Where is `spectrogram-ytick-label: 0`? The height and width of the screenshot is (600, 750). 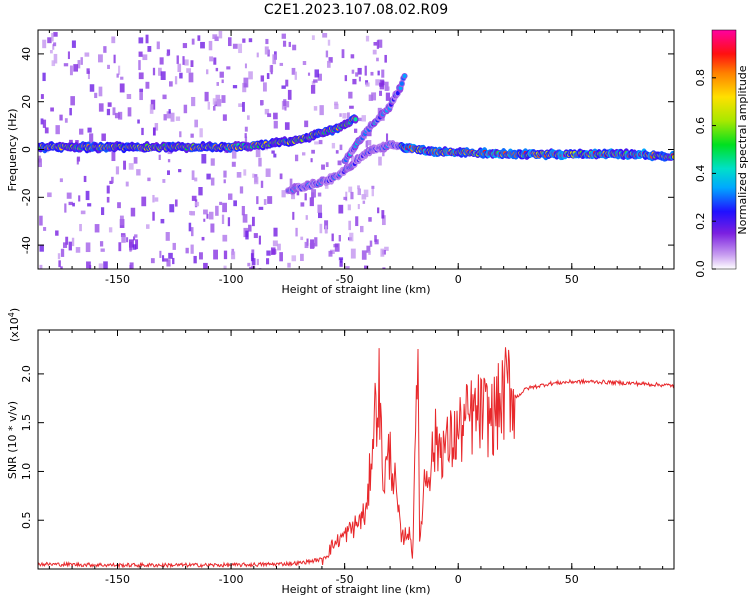 spectrogram-ytick-label: 0 is located at coordinates (26, 149).